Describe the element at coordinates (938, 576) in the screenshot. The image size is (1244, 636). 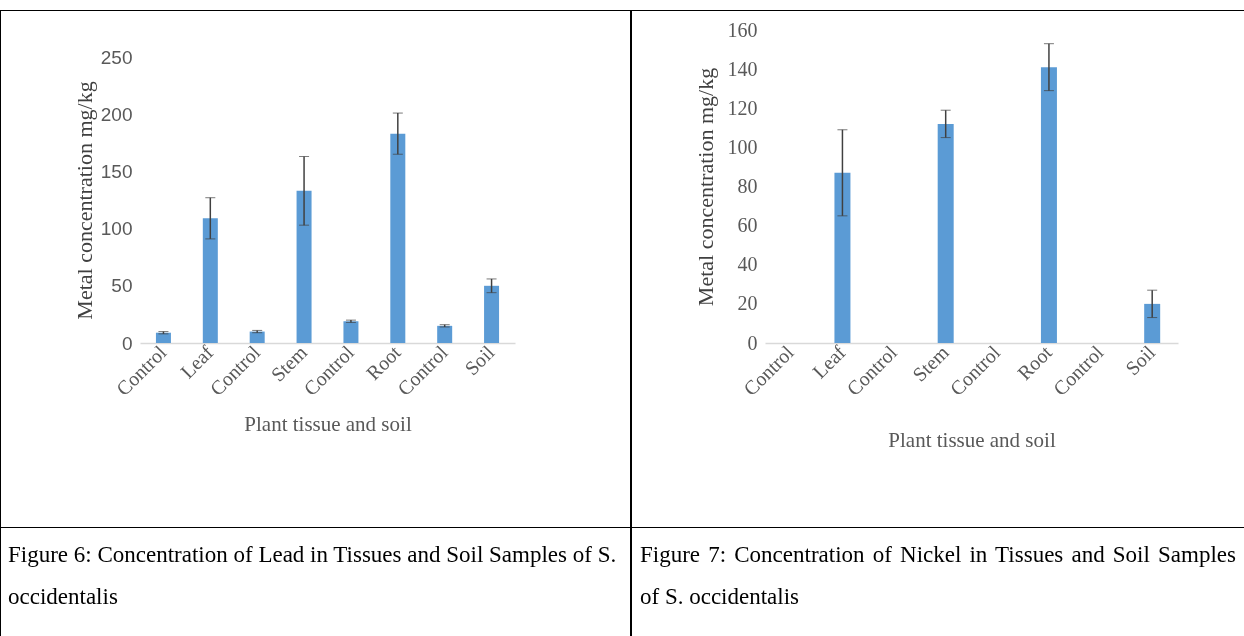
I see `caption: Figure 7: Concentration of Nickel in Tissues and Soil Samples of S. occidentalis` at that location.